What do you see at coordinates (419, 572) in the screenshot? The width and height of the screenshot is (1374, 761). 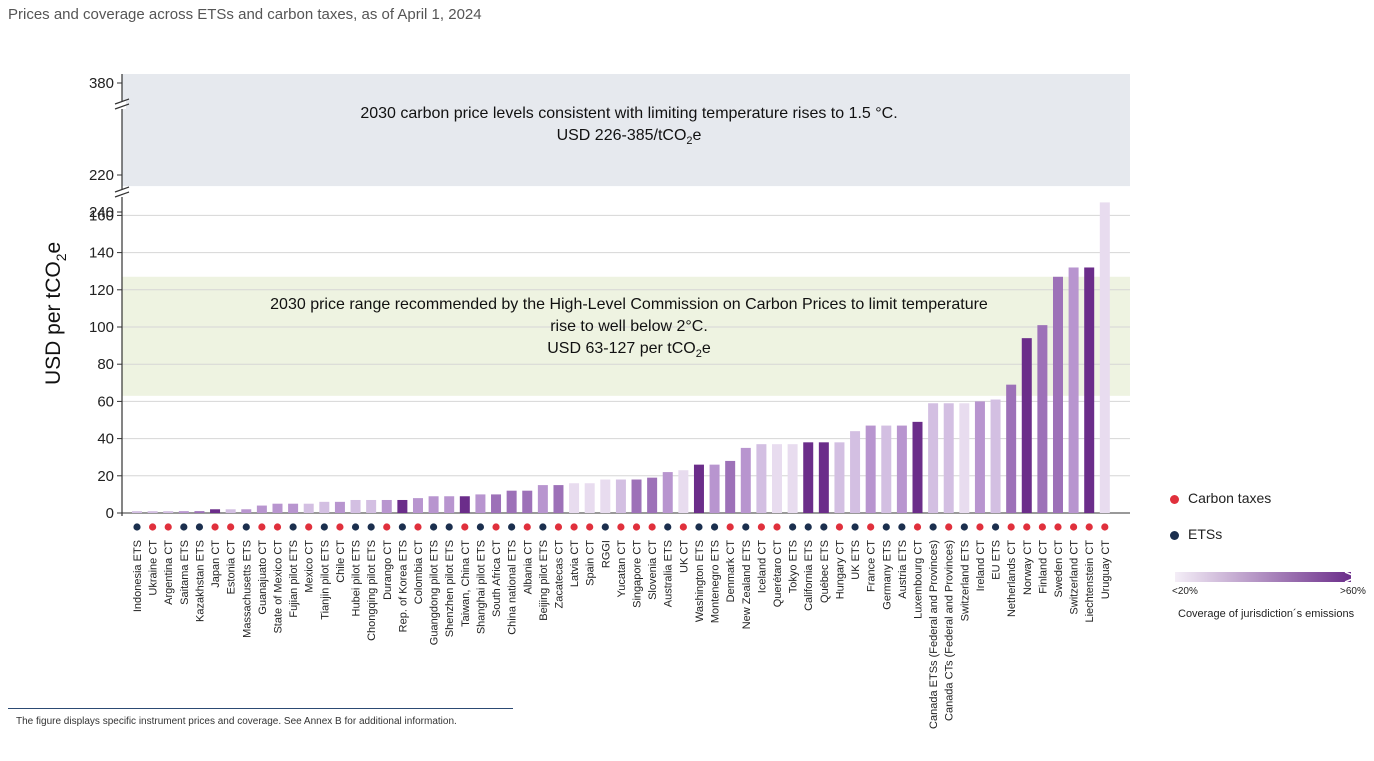 I see `x-tick-label: Colombia CT` at bounding box center [419, 572].